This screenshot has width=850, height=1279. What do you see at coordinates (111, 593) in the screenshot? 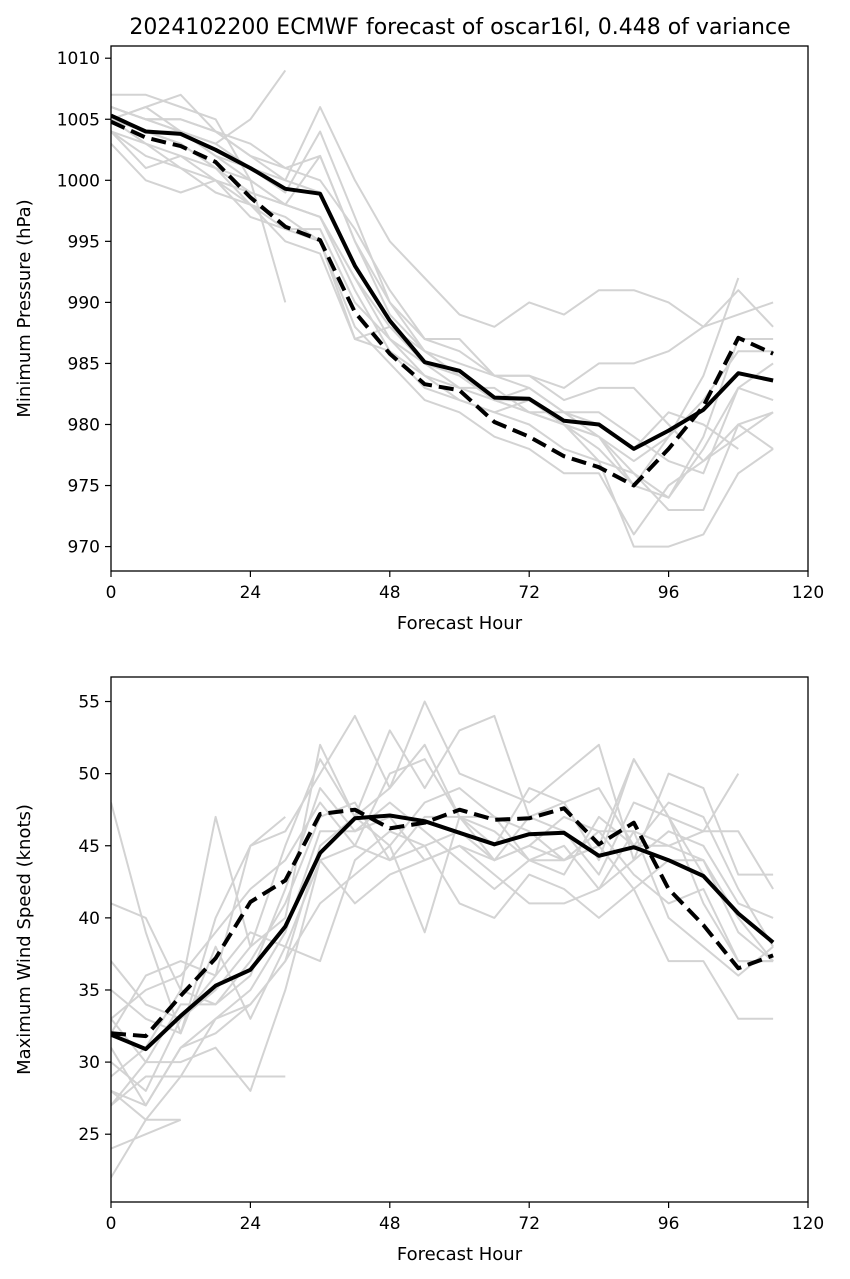
I see `pressure-x-tick-label: 0` at bounding box center [111, 593].